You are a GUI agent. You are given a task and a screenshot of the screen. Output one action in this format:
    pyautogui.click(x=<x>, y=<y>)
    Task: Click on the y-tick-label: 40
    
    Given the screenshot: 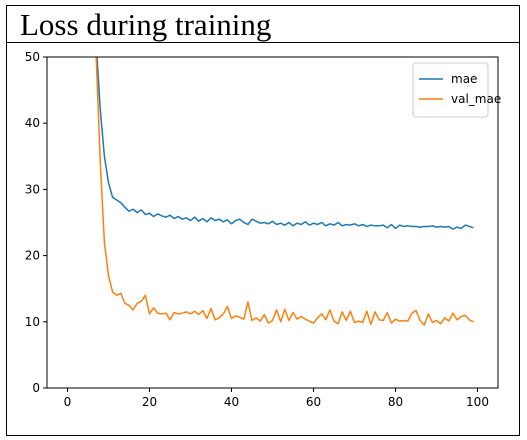 What is the action you would take?
    pyautogui.click(x=32, y=123)
    